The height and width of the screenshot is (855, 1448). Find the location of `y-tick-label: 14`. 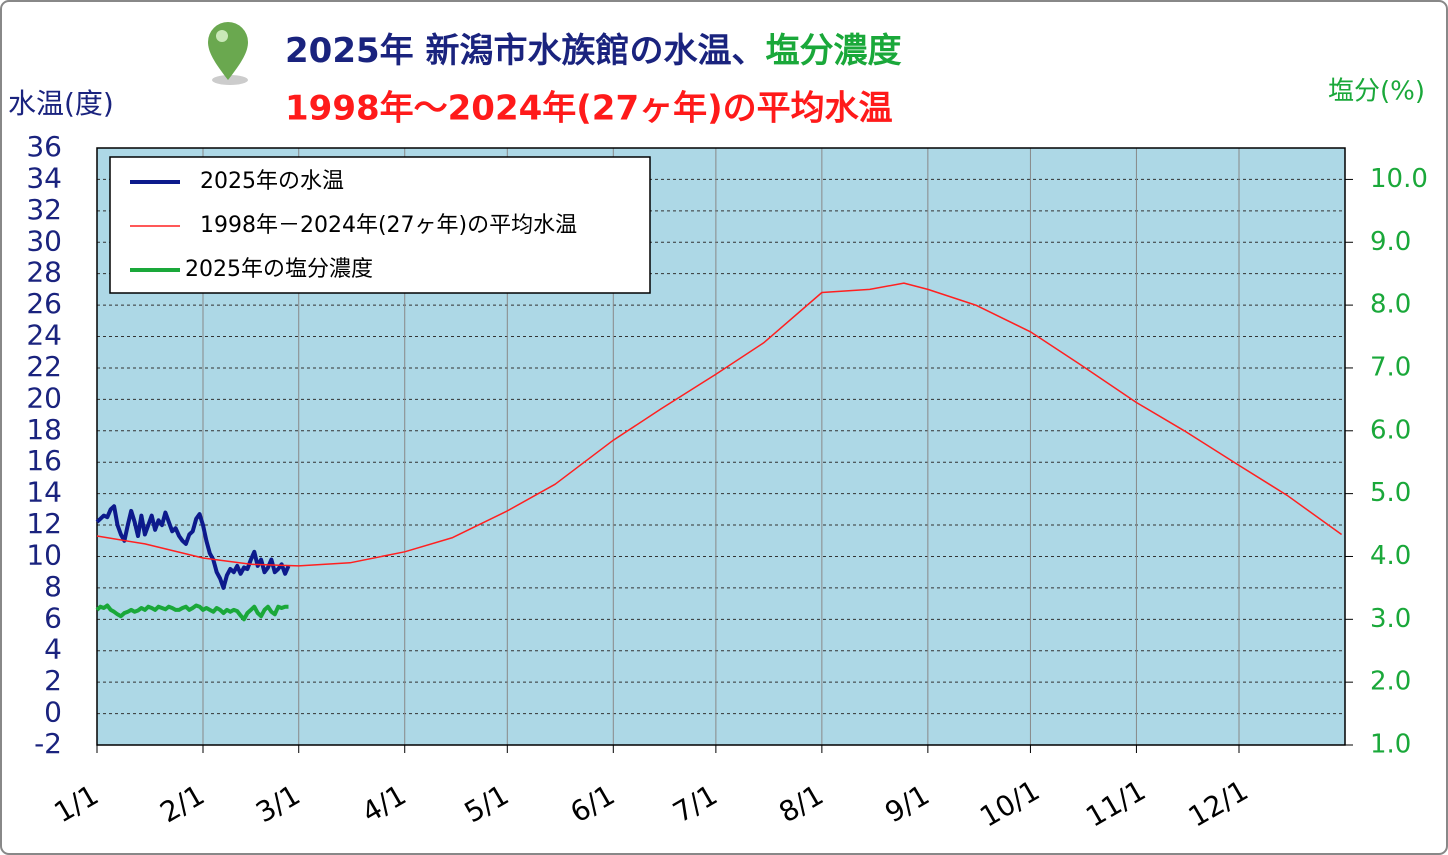

y-tick-label: 14 is located at coordinates (44, 492).